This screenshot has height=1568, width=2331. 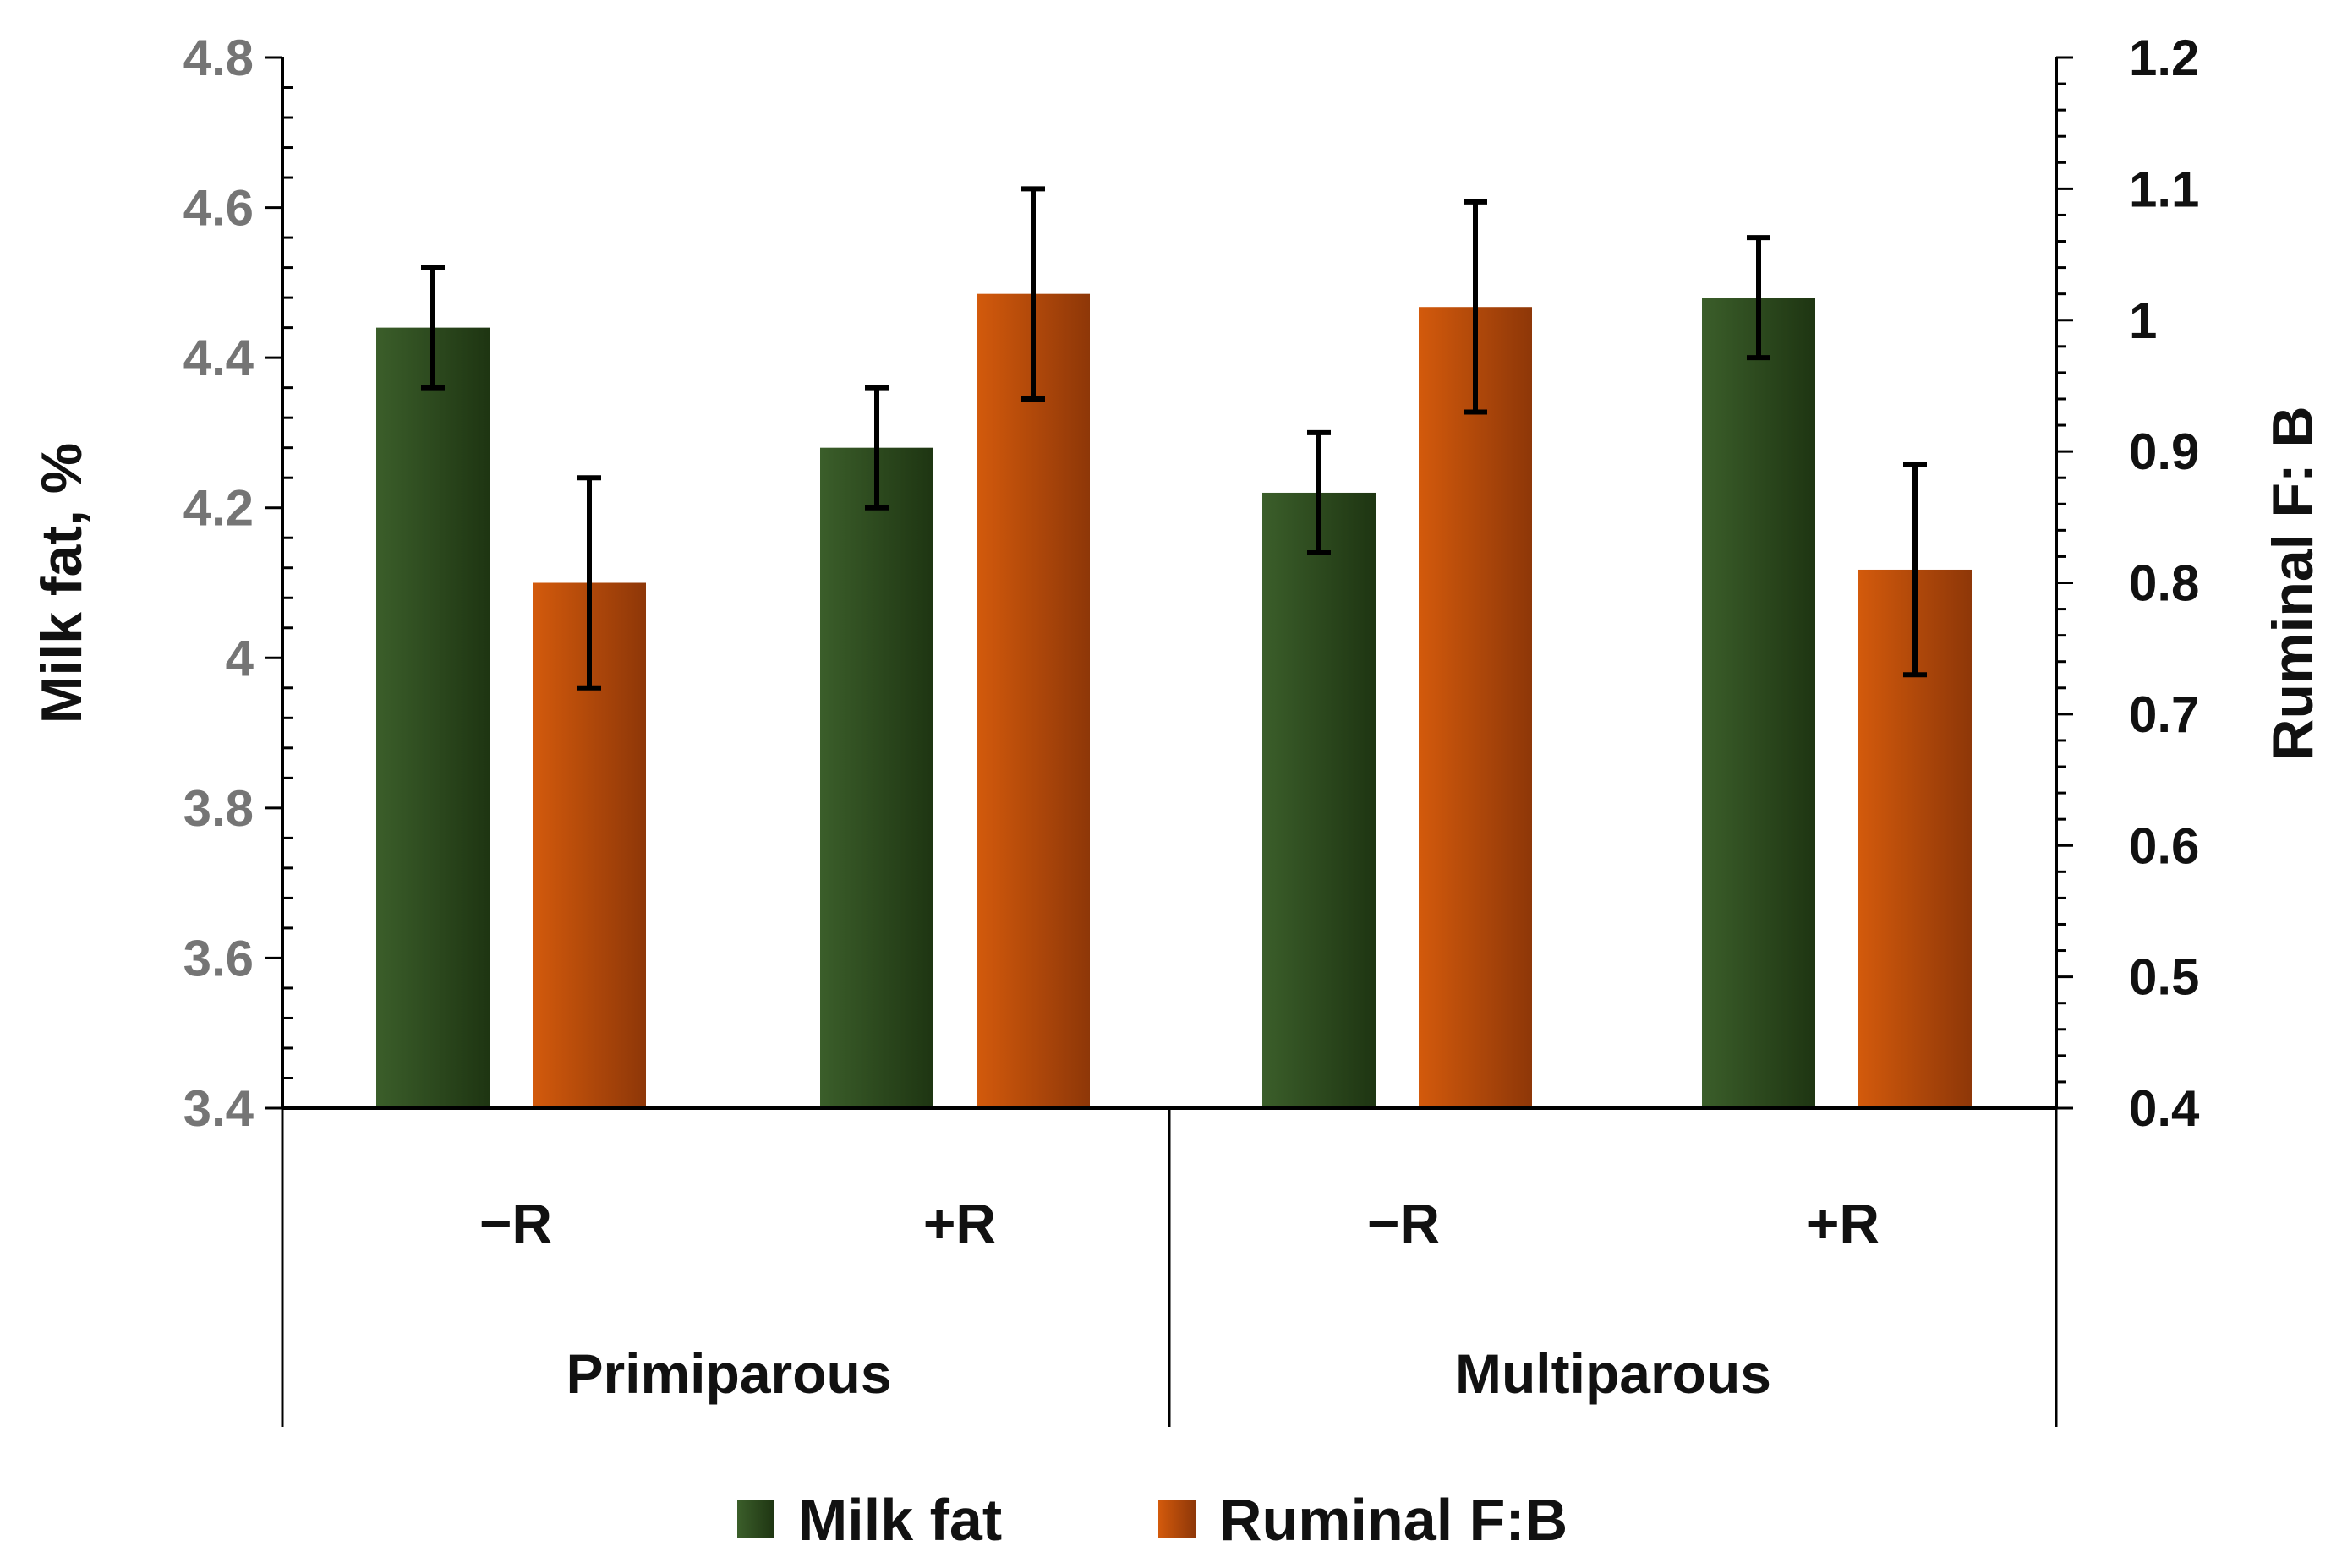 What do you see at coordinates (2164, 977) in the screenshot?
I see `right-tick-label: 0.5` at bounding box center [2164, 977].